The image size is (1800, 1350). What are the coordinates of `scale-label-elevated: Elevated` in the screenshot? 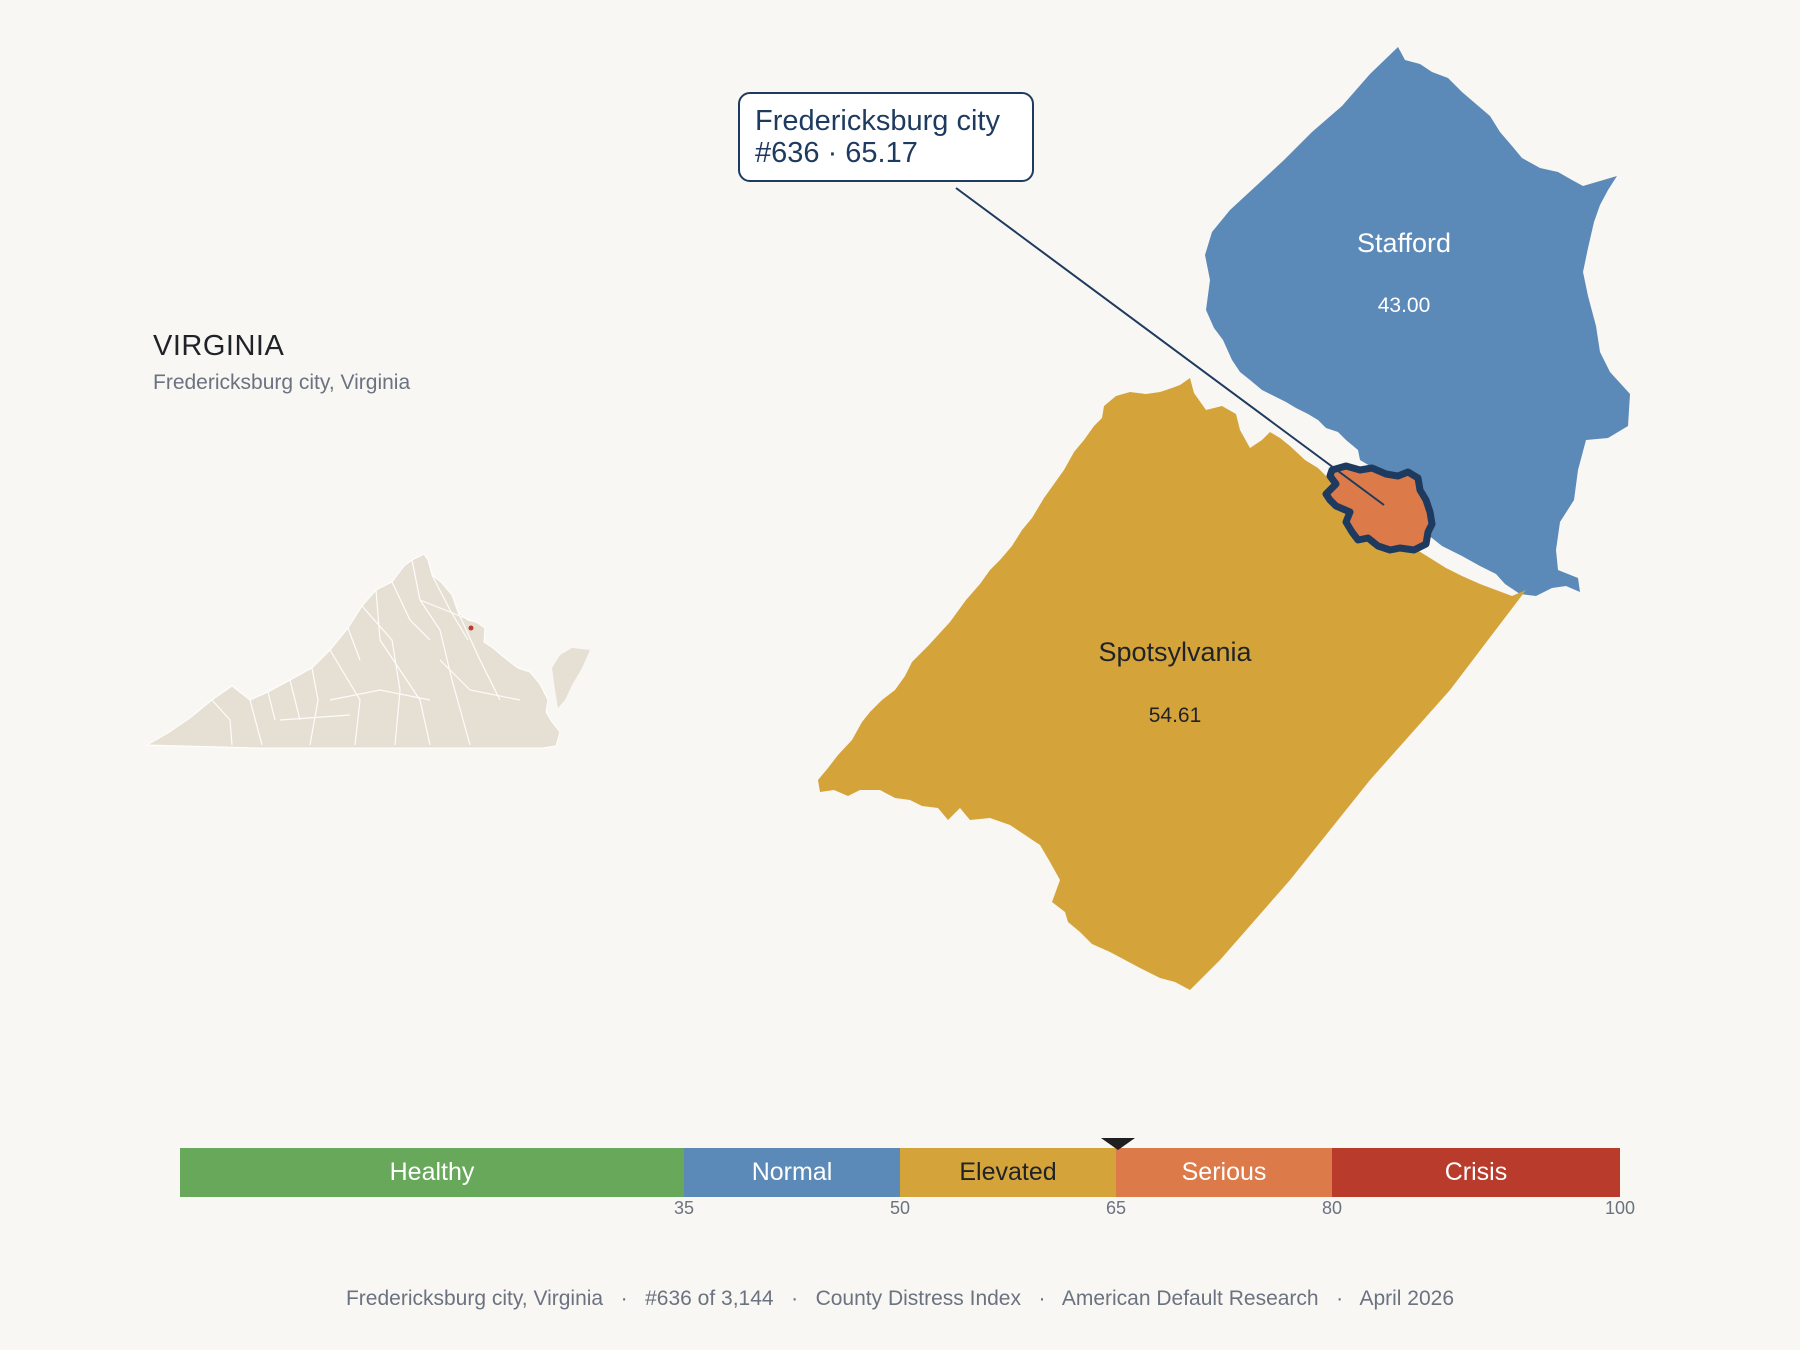 It's located at (1008, 1172).